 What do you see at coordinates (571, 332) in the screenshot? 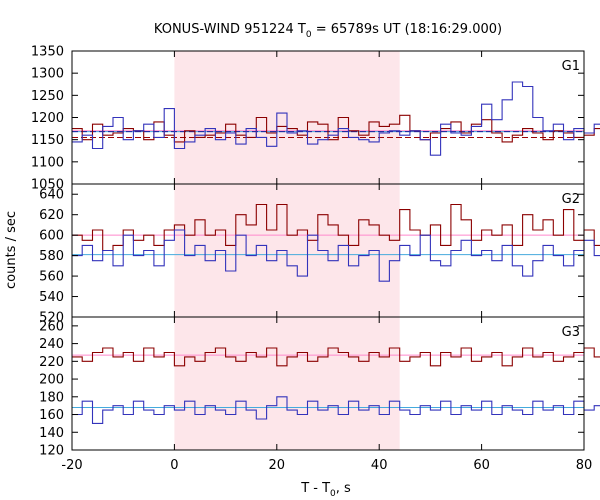
I see `panel-label: G3` at bounding box center [571, 332].